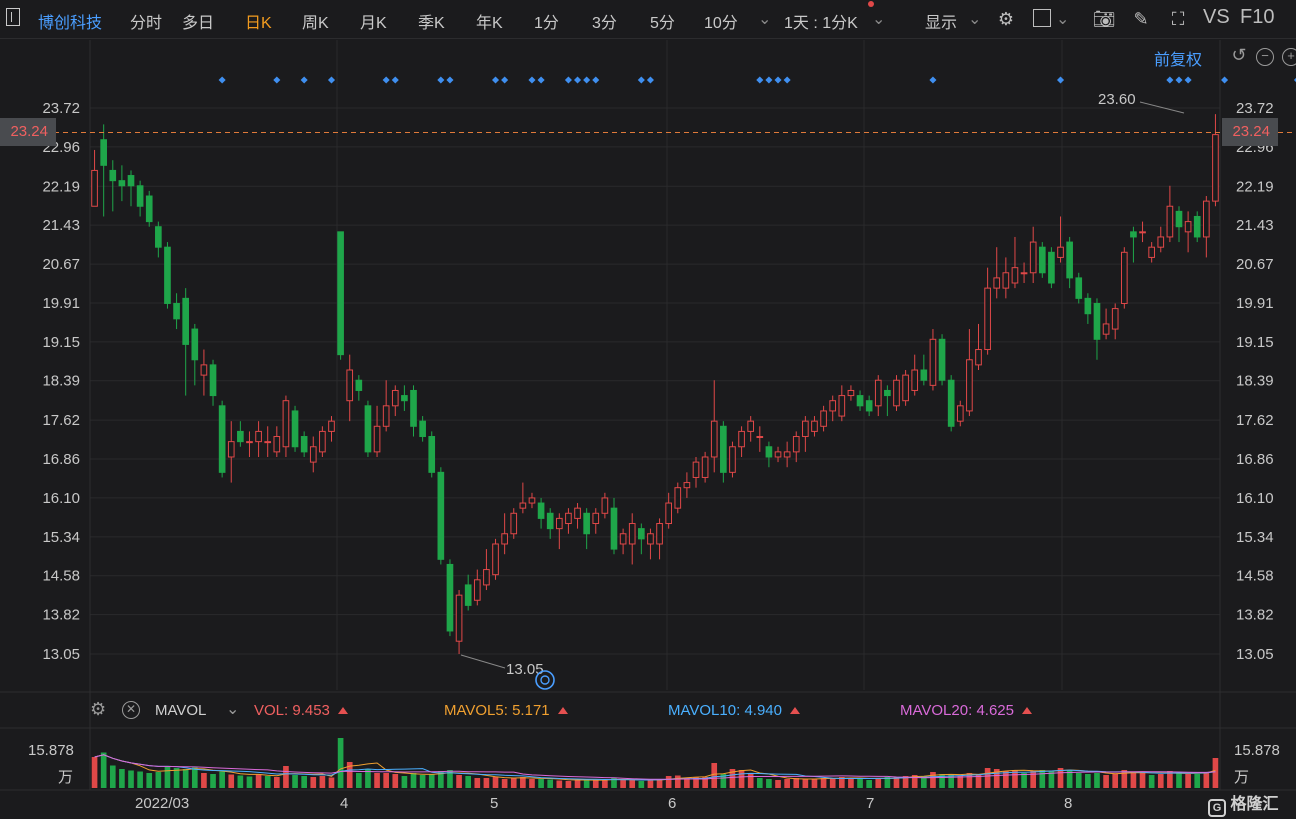  What do you see at coordinates (61, 186) in the screenshot?
I see `price-tick-left: 22.19` at bounding box center [61, 186].